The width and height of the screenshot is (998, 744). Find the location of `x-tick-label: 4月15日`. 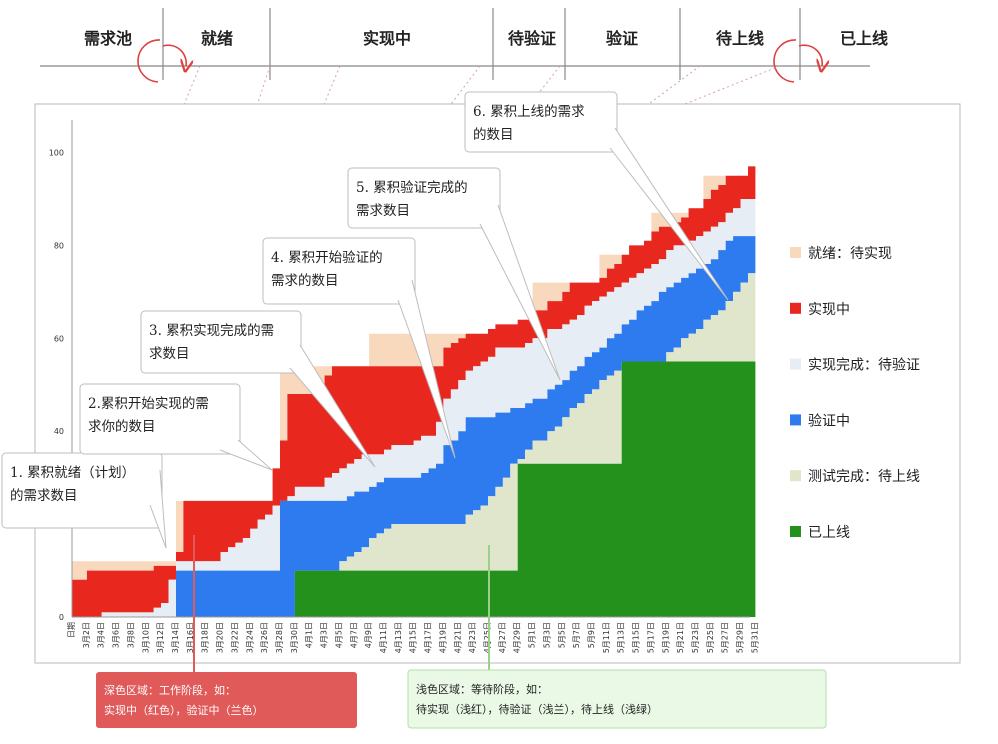

x-tick-label: 4月15日 is located at coordinates (413, 637).